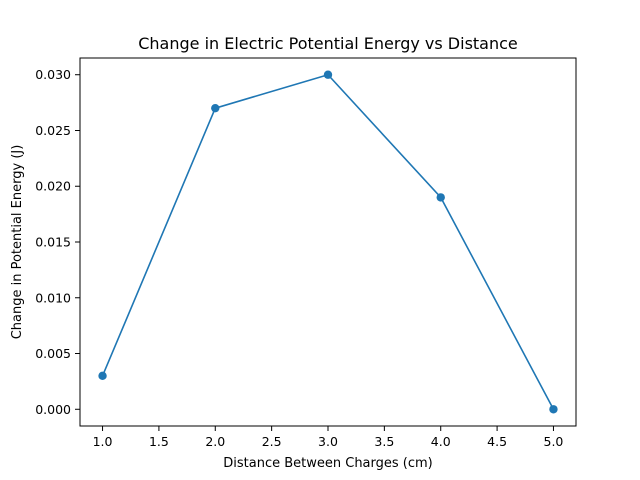  Describe the element at coordinates (103, 441) in the screenshot. I see `x-tick-label: 1.0` at that location.